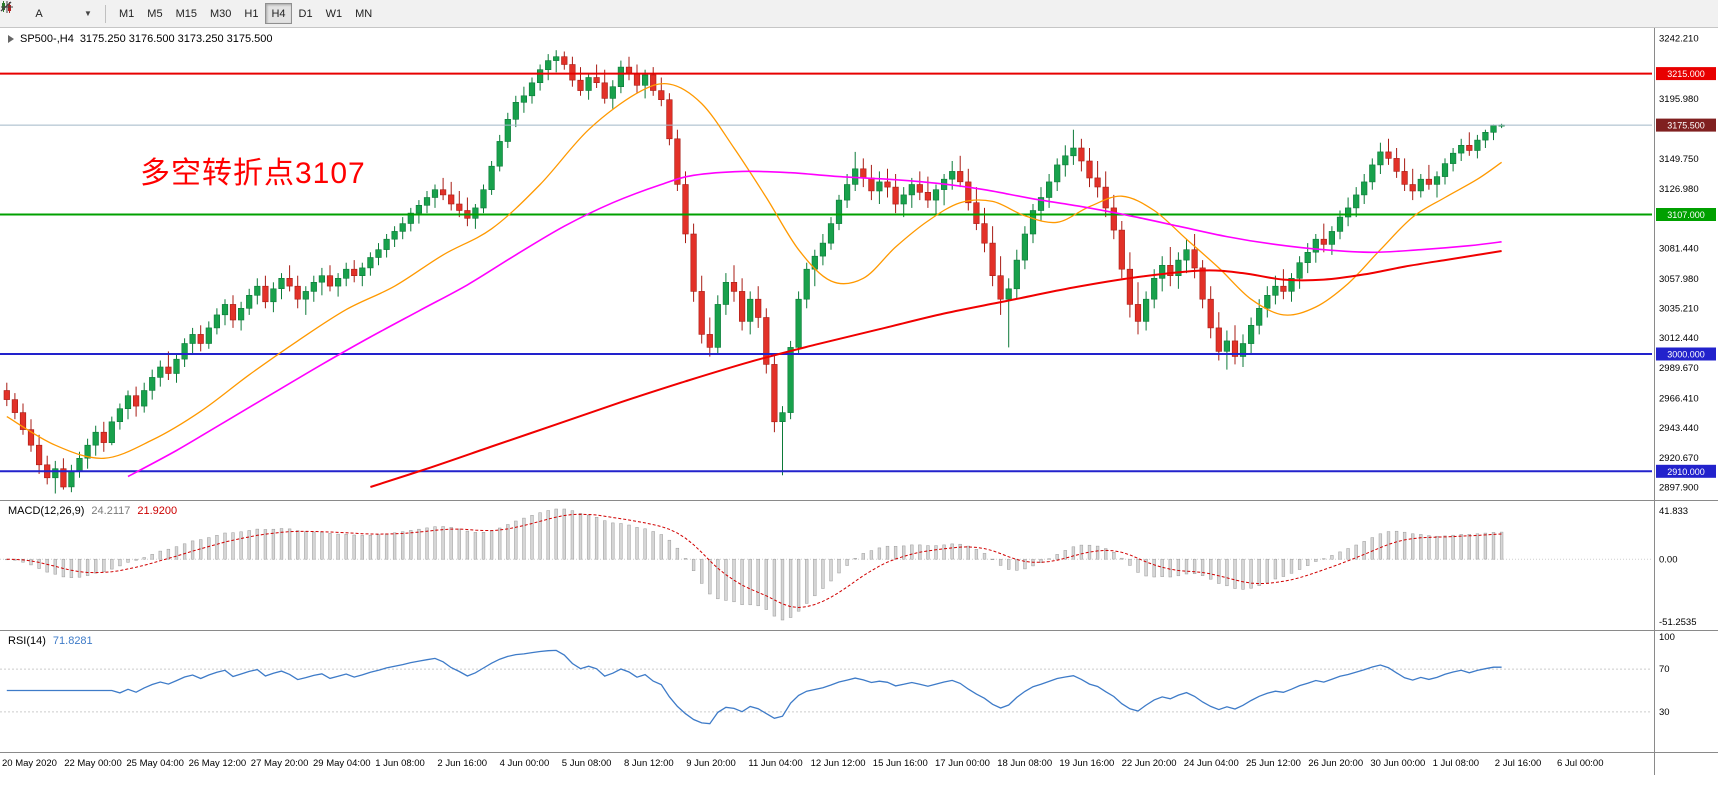 This screenshot has height=797, width=1718. I want to click on time-axis-label: 8 Jun 12:00, so click(649, 763).